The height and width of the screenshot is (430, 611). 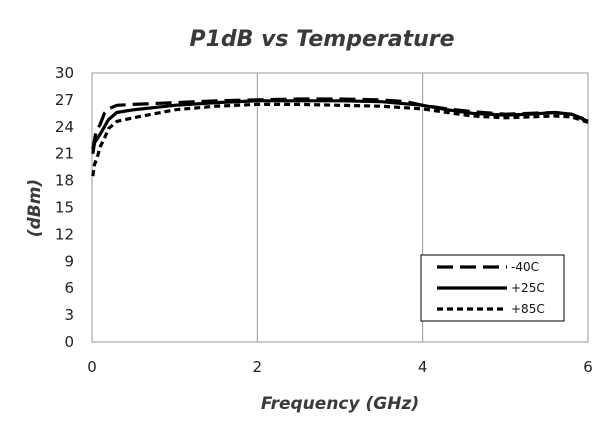 What do you see at coordinates (92, 367) in the screenshot?
I see `x-tick-label: 0` at bounding box center [92, 367].